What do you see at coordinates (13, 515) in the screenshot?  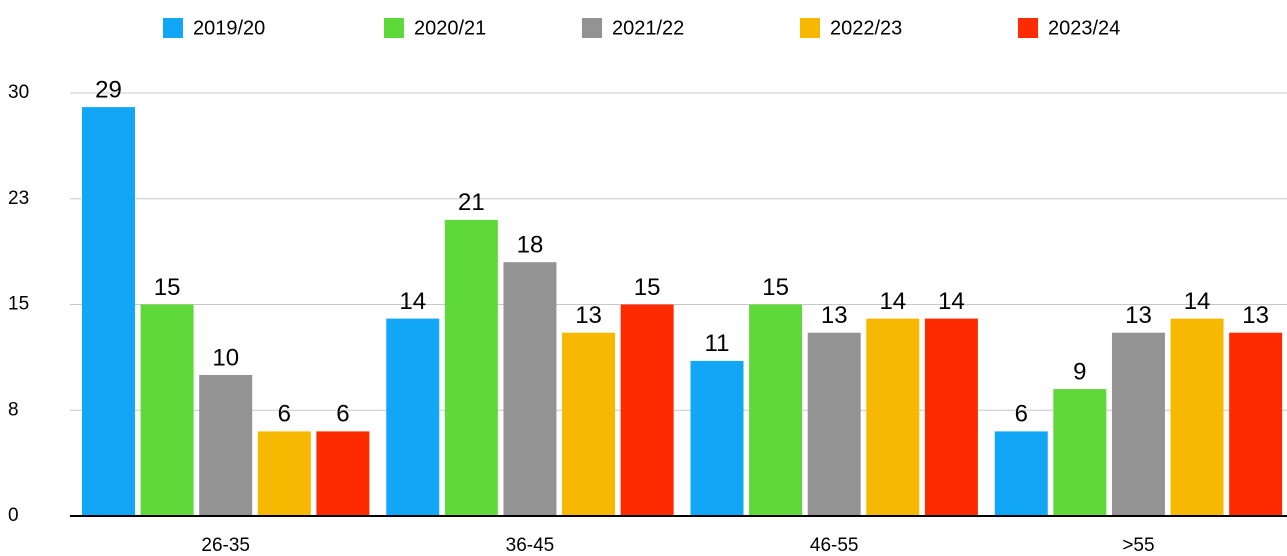 I see `y-tick-label: 0` at bounding box center [13, 515].